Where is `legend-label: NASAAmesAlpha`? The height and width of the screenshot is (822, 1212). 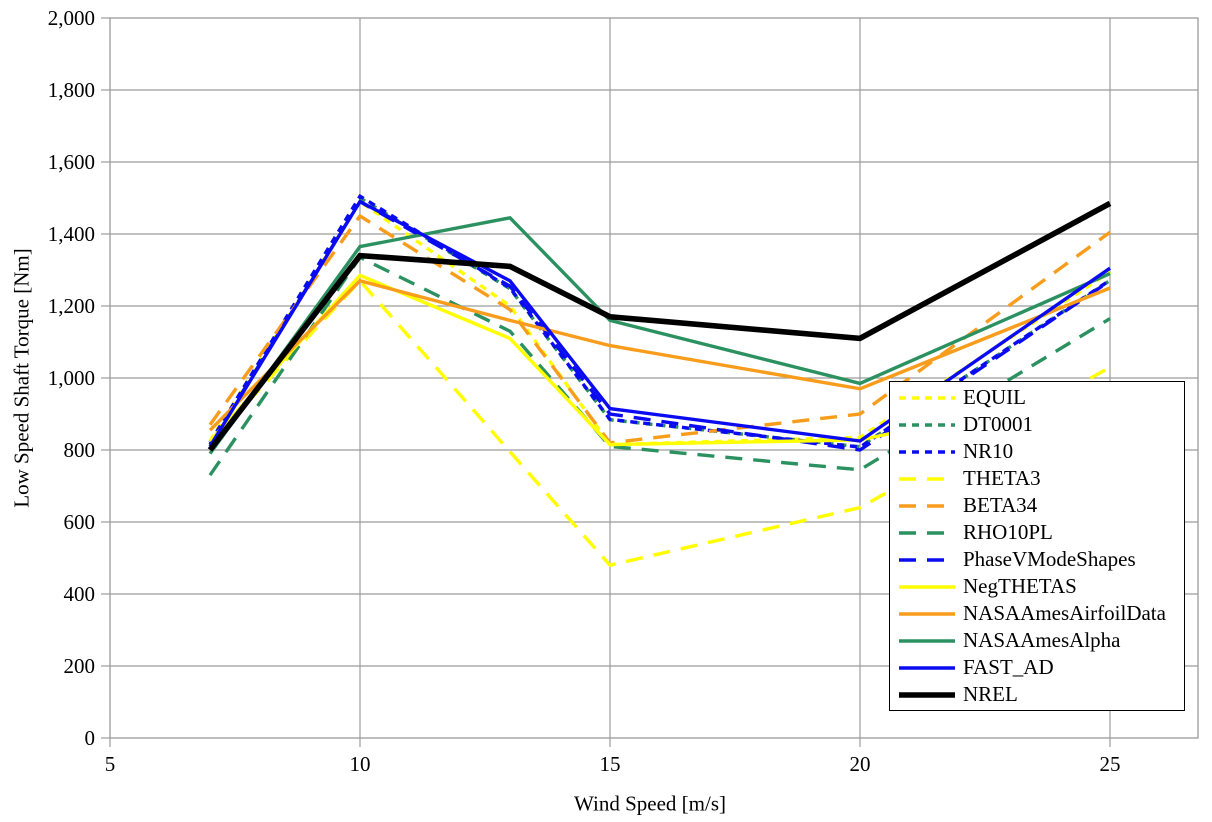
legend-label: NASAAmesAlpha is located at coordinates (1042, 640).